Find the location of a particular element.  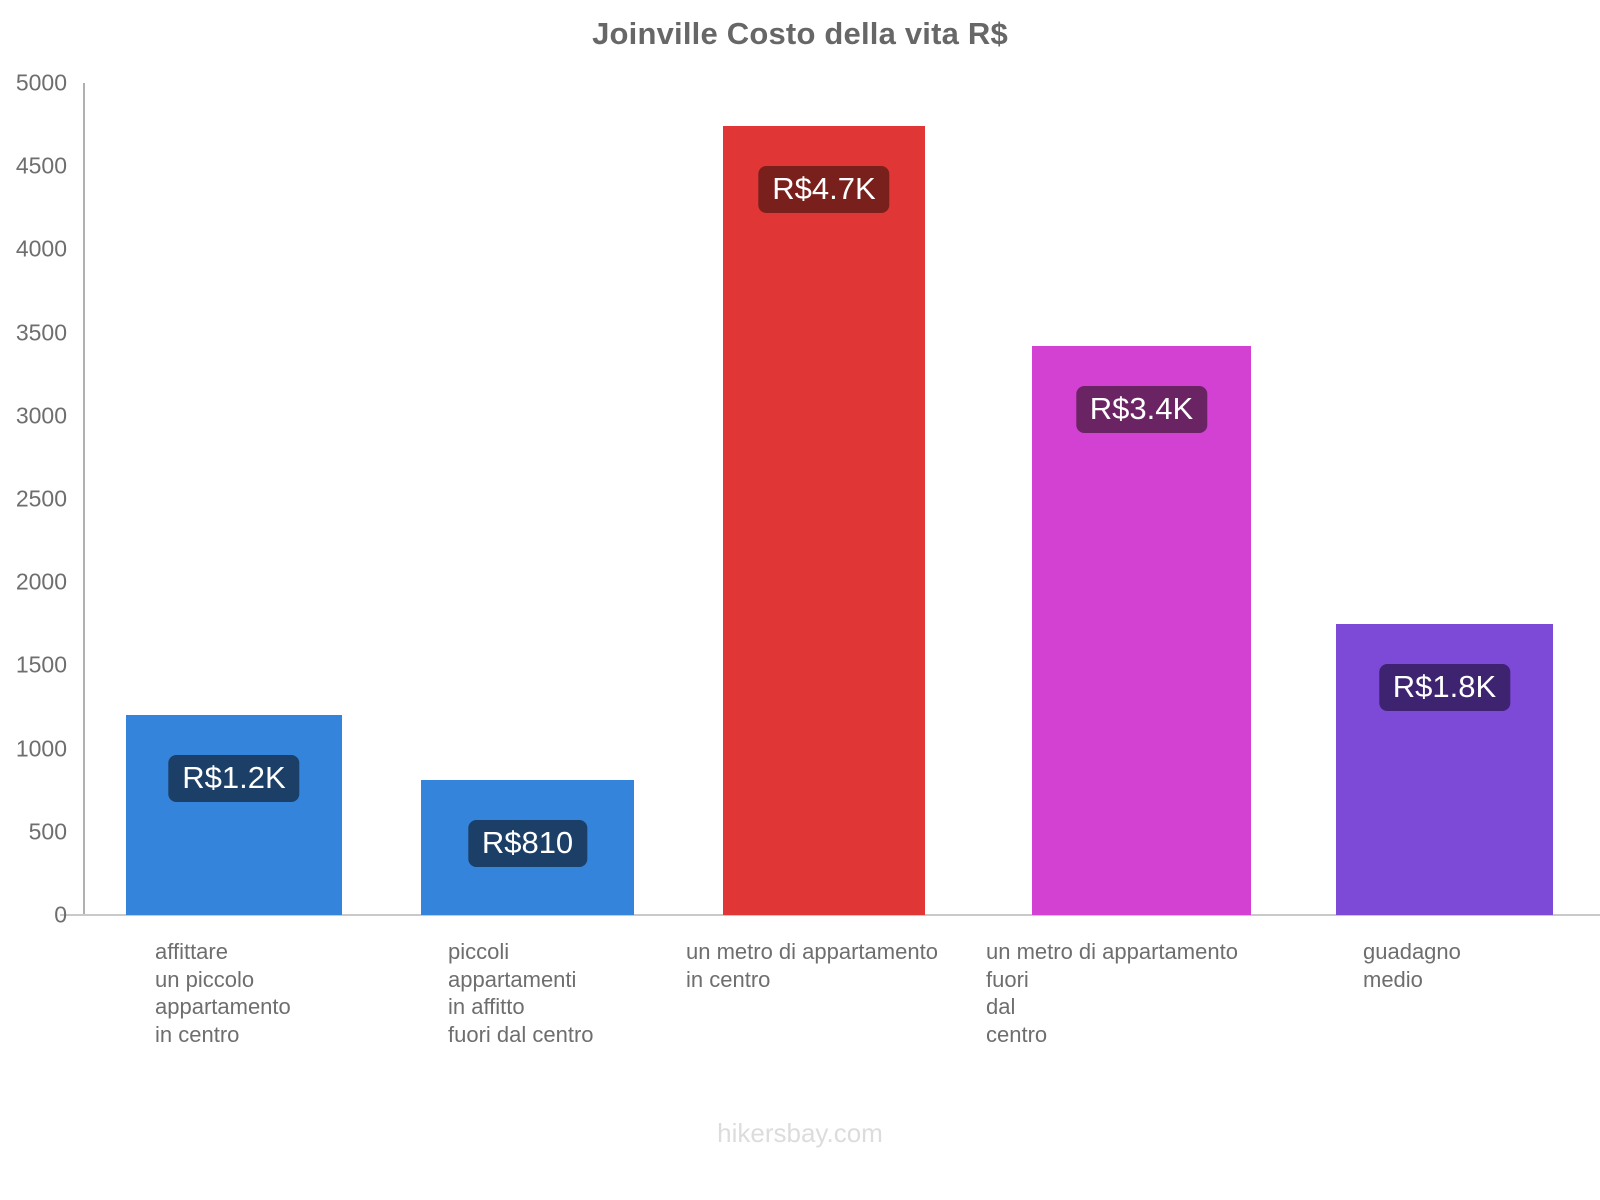

x-axis-category-label: guadagno medio is located at coordinates (1412, 965).